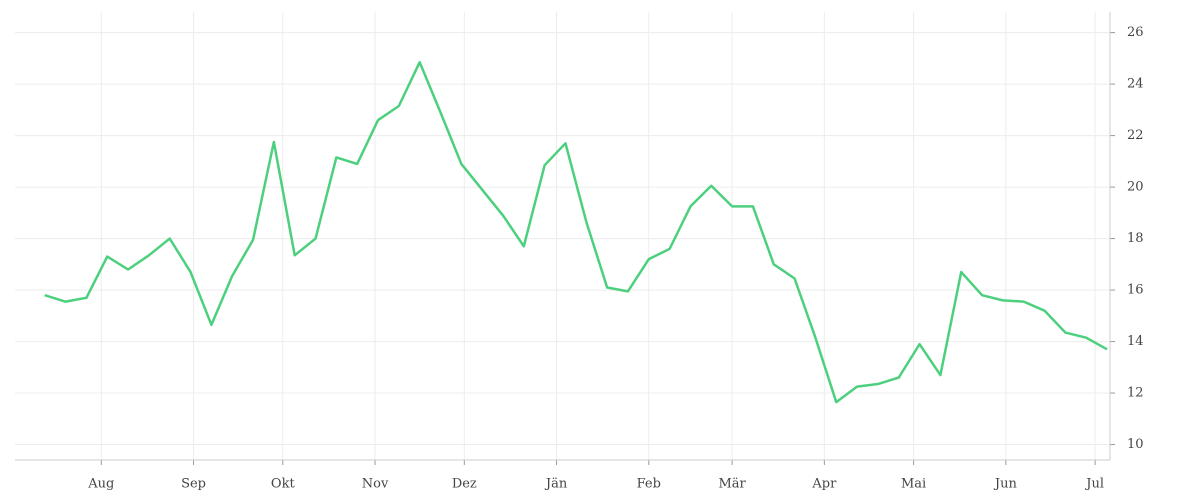 The image size is (1200, 500). Describe the element at coordinates (732, 484) in the screenshot. I see `x-tick-label: Mär` at that location.